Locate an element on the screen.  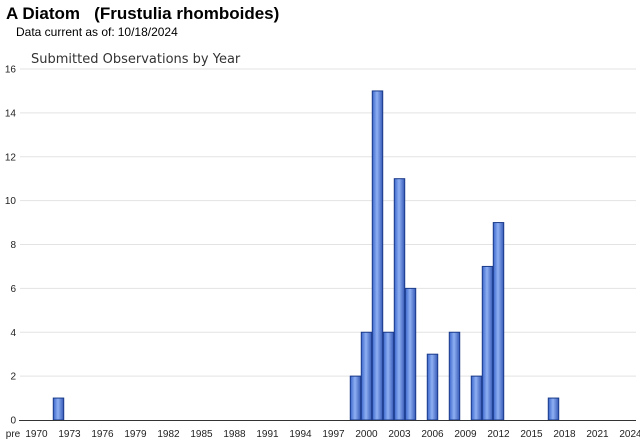
x-tick-label: 1985 is located at coordinates (201, 434).